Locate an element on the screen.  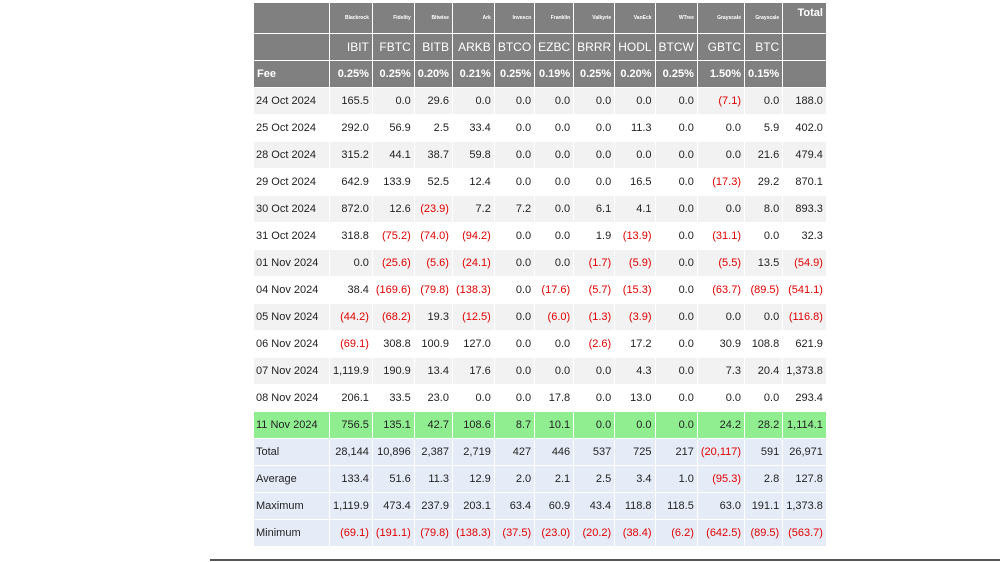
flow-value: (12.5) is located at coordinates (473, 317).